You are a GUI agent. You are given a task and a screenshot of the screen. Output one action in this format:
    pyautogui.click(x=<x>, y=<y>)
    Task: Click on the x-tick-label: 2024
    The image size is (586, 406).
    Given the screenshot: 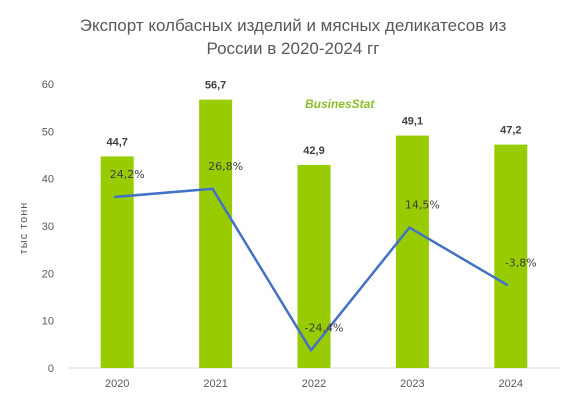 What is the action you would take?
    pyautogui.click(x=511, y=384)
    